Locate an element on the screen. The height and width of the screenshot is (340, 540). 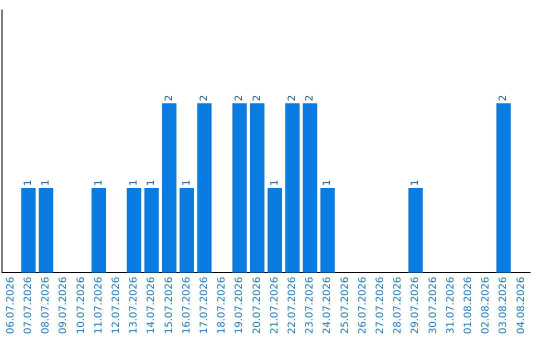
x-tick-label: 18.07.2026 is located at coordinates (222, 305).